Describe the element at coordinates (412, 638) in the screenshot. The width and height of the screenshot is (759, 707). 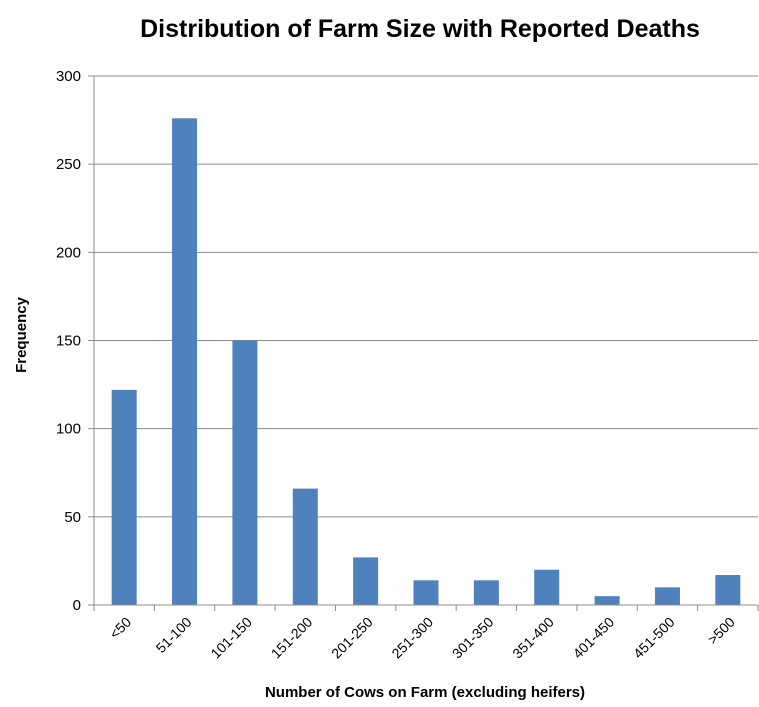
I see `x-tick-label: 251-300` at that location.